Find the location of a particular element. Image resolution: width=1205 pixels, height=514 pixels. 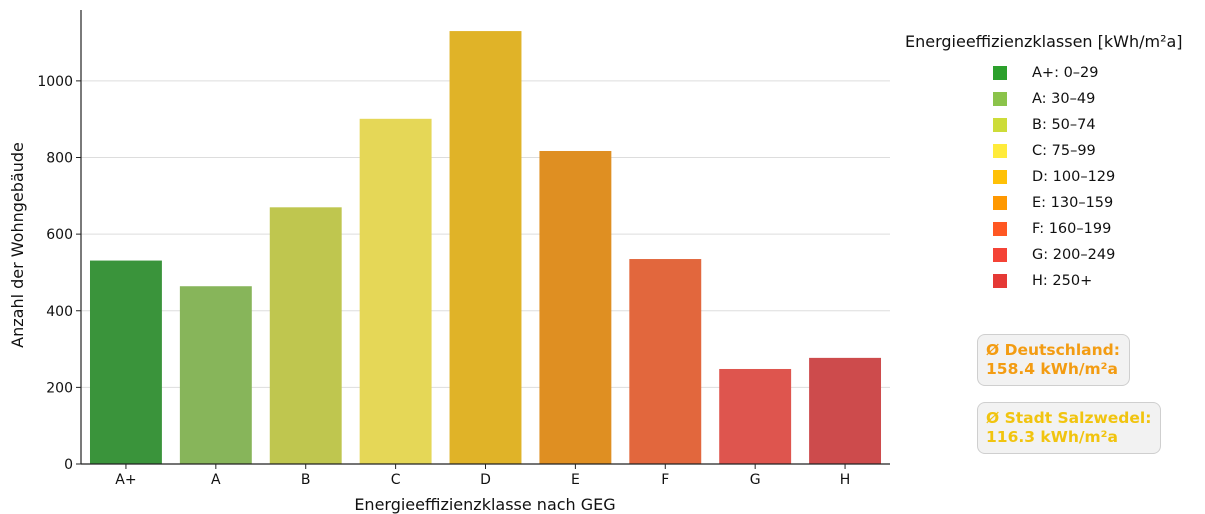

bar-A is located at coordinates (215, 375).